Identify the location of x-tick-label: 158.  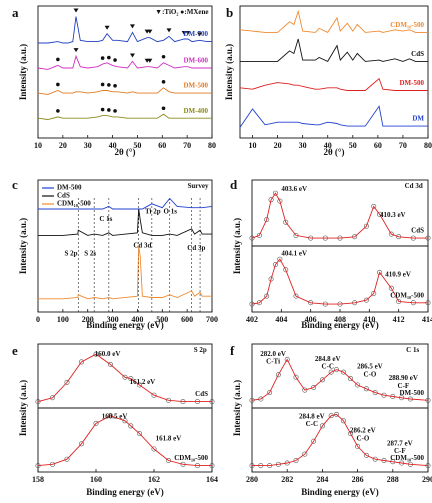
(38, 479).